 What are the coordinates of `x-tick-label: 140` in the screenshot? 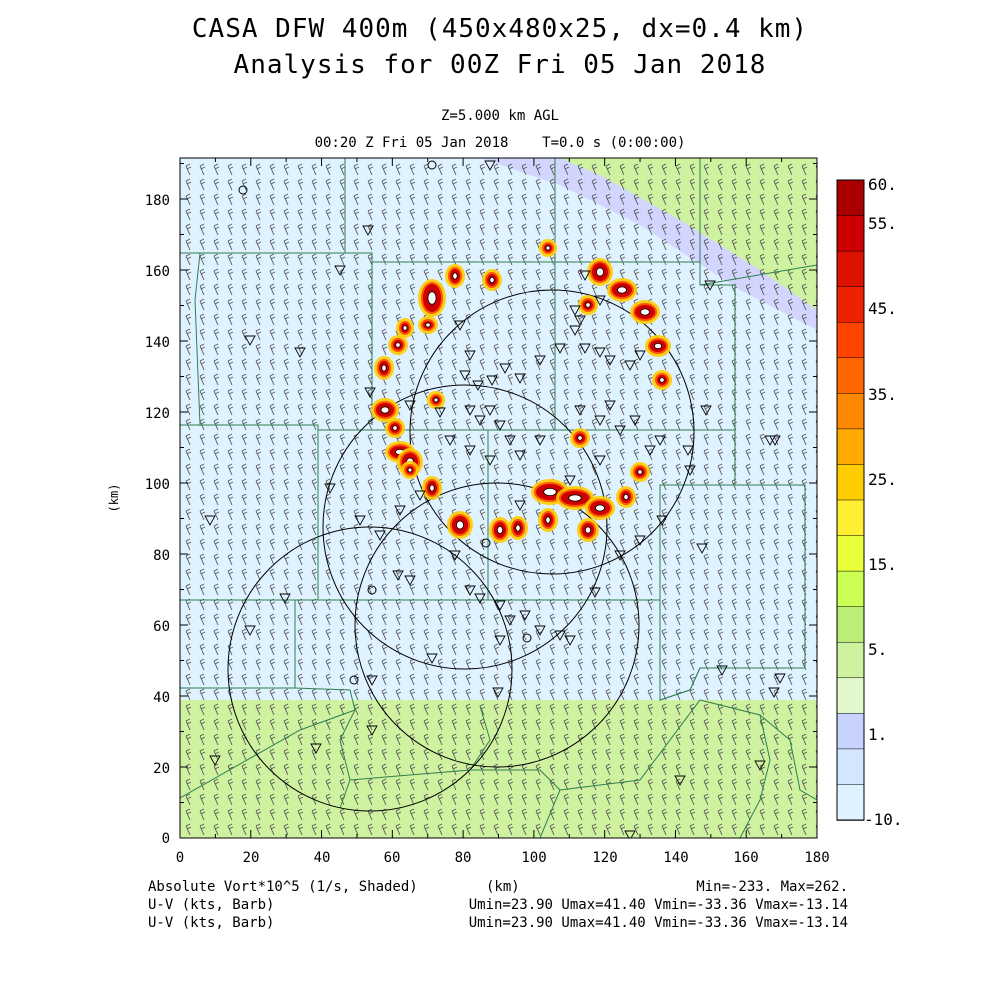 It's located at (675, 858).